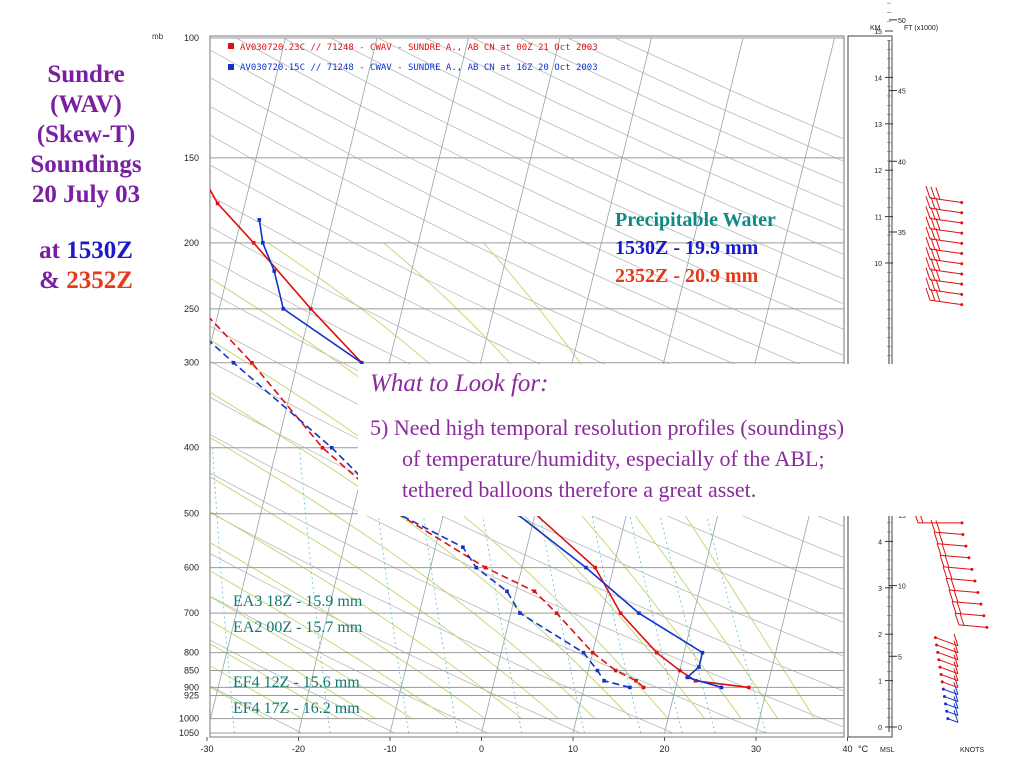 The height and width of the screenshot is (768, 1024). I want to click on legend-swatch-blue, so click(231, 67).